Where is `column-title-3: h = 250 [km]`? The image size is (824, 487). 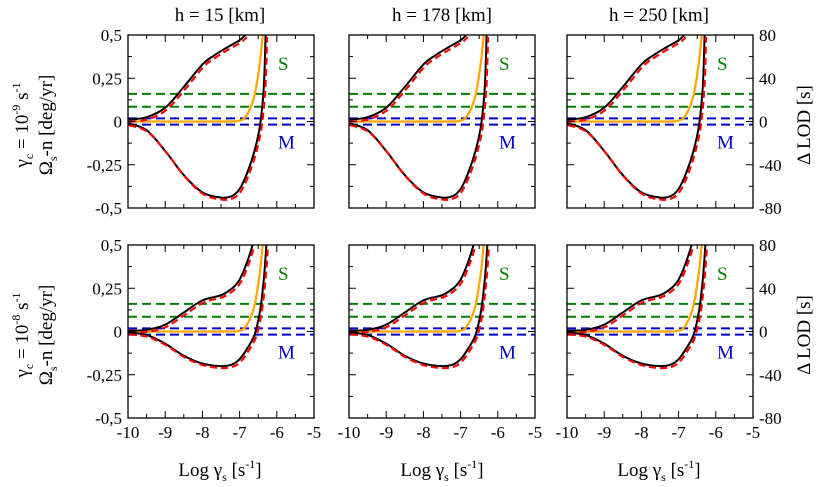
column-title-3: h = 250 [km] is located at coordinates (659, 15).